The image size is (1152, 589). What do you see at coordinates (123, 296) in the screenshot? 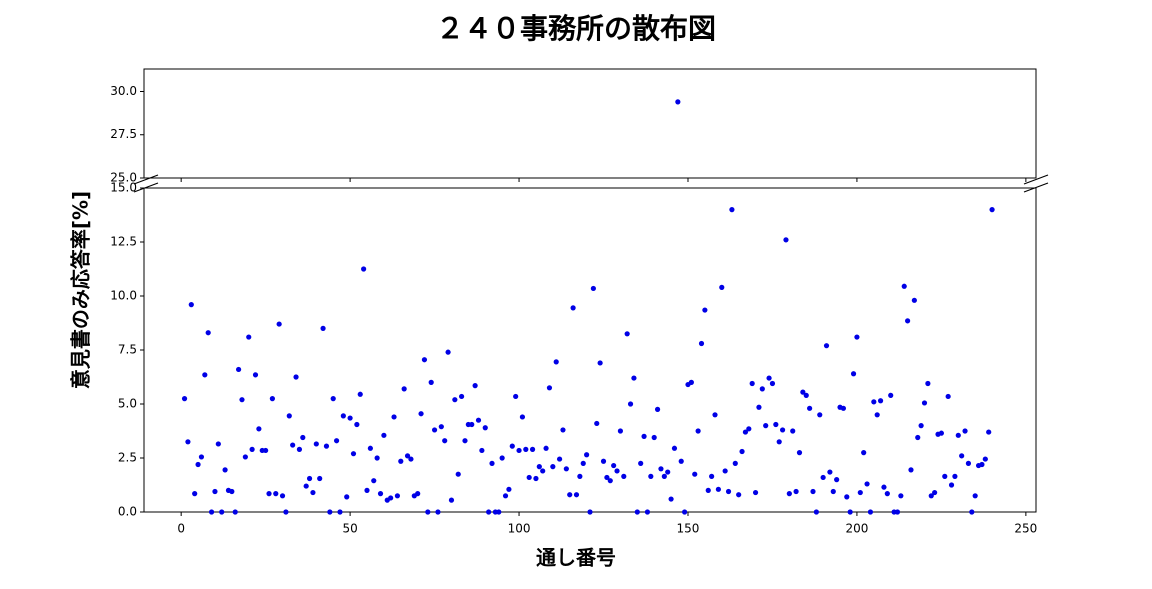
I see `y-tick-label: 10.0` at bounding box center [123, 296].